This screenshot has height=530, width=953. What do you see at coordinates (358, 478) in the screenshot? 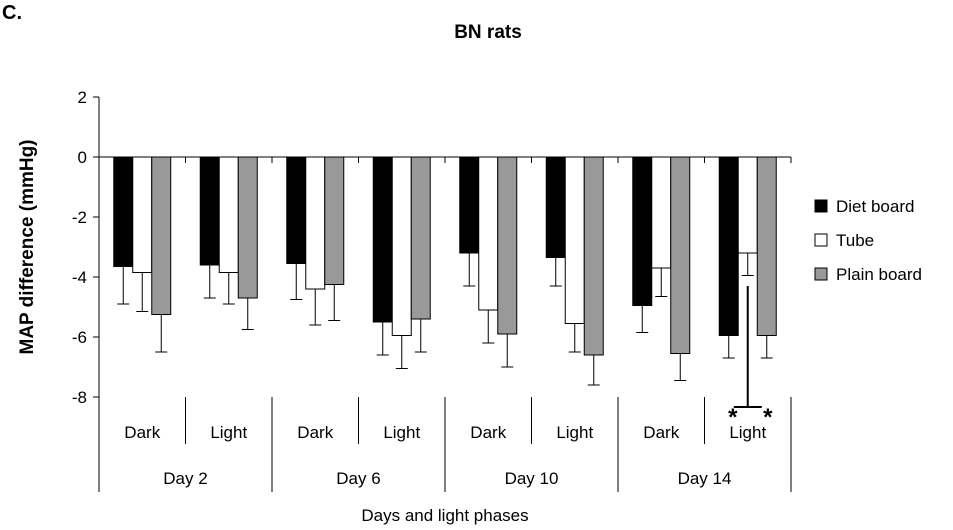
I see `day-label: Day 6` at bounding box center [358, 478].